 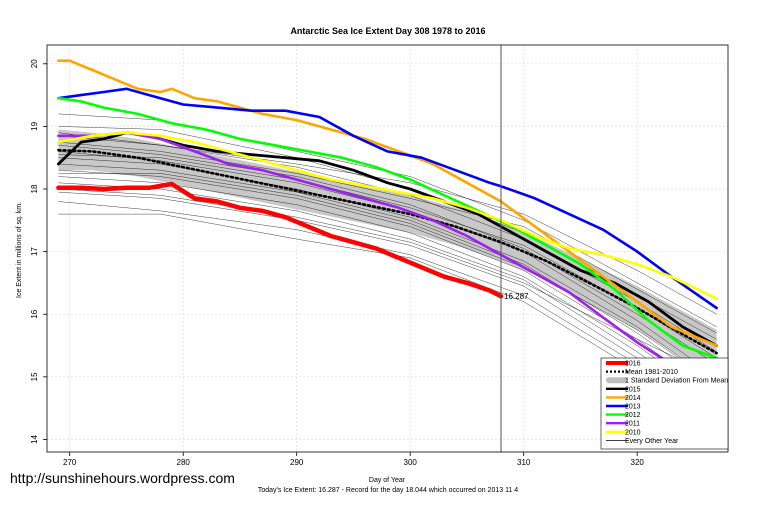 I want to click on y-tick-label: 17, so click(x=34, y=251).